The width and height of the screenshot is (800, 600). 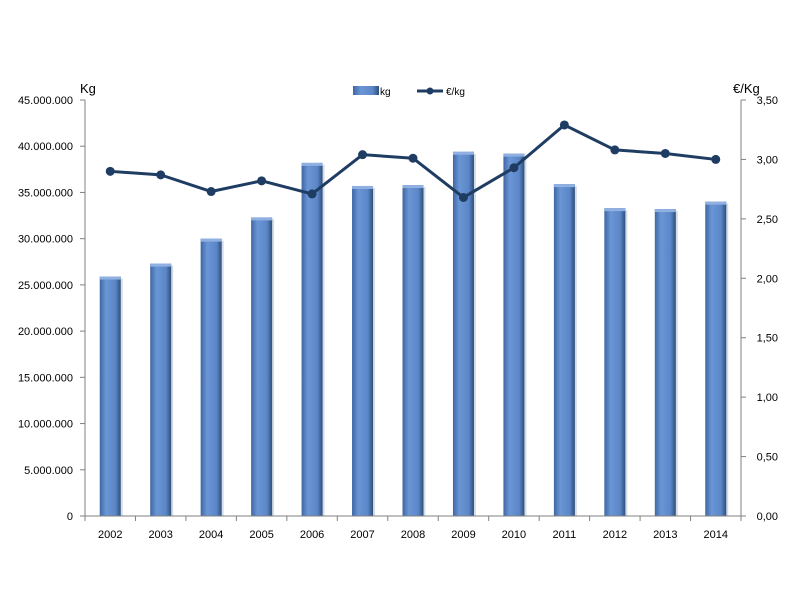 I want to click on legend-bar-swatch, so click(x=366, y=90).